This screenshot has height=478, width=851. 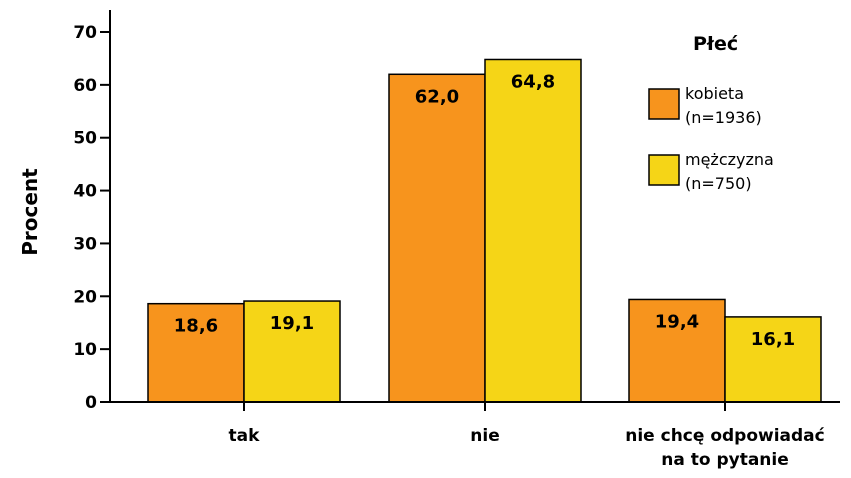 What do you see at coordinates (85, 139) in the screenshot?
I see `y-tick-label: 50` at bounding box center [85, 139].